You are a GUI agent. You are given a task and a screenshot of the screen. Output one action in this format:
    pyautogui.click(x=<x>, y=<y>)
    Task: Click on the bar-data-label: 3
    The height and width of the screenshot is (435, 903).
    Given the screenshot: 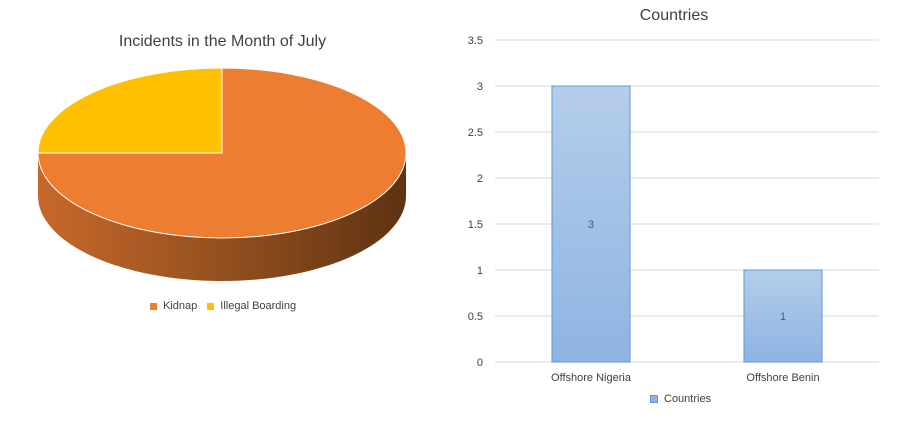 What is the action you would take?
    pyautogui.click(x=591, y=225)
    